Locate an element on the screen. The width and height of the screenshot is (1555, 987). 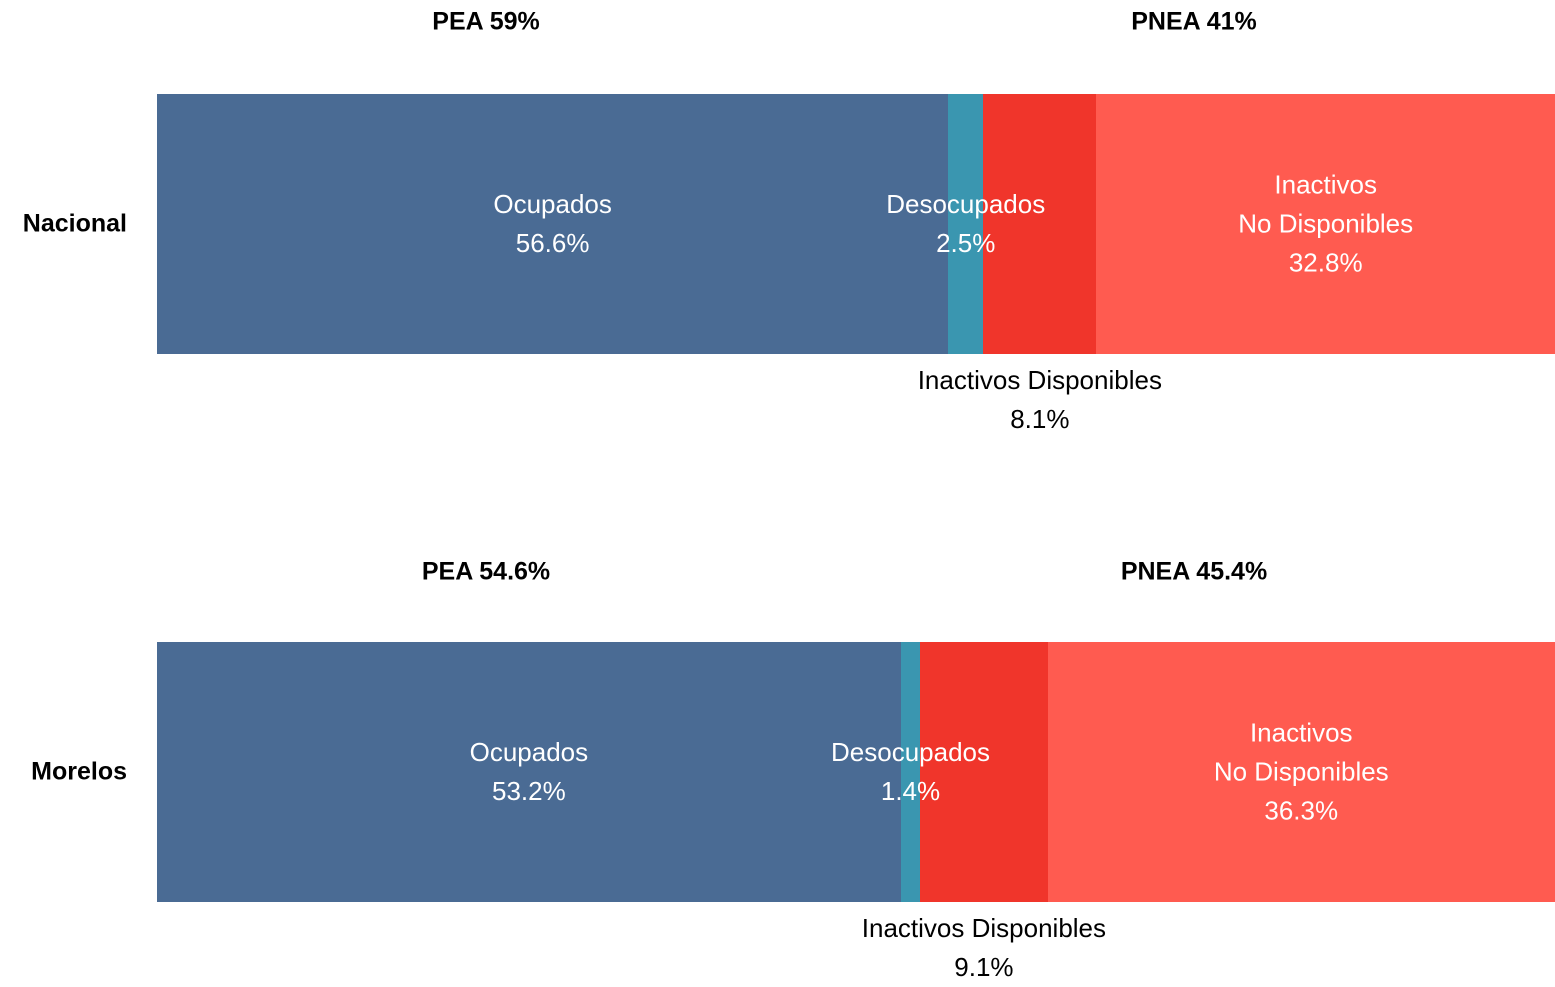
group-label: PNEA 41% is located at coordinates (1194, 21).